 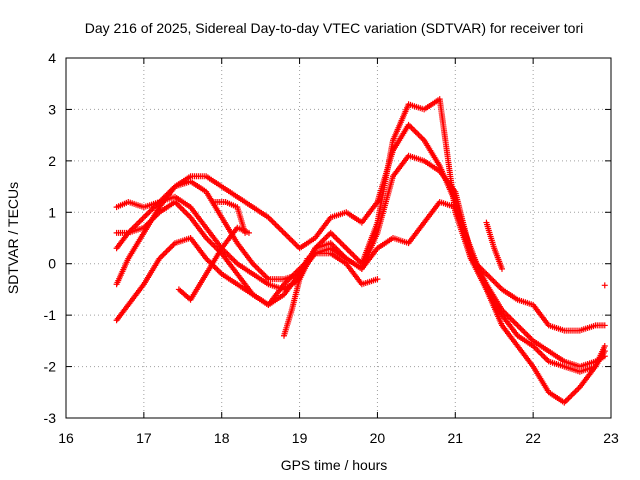 I want to click on x-tick-label: 22, so click(x=533, y=438).